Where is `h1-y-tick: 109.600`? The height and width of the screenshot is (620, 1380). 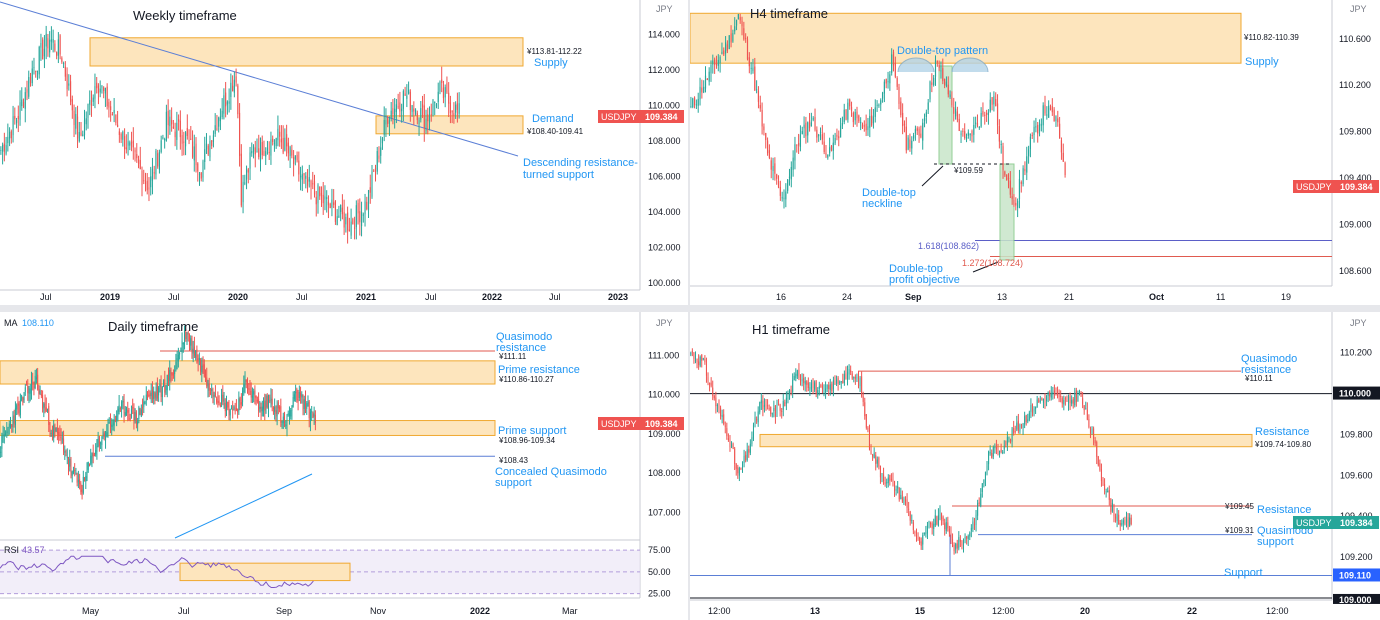 h1-y-tick: 109.600 is located at coordinates (1356, 475).